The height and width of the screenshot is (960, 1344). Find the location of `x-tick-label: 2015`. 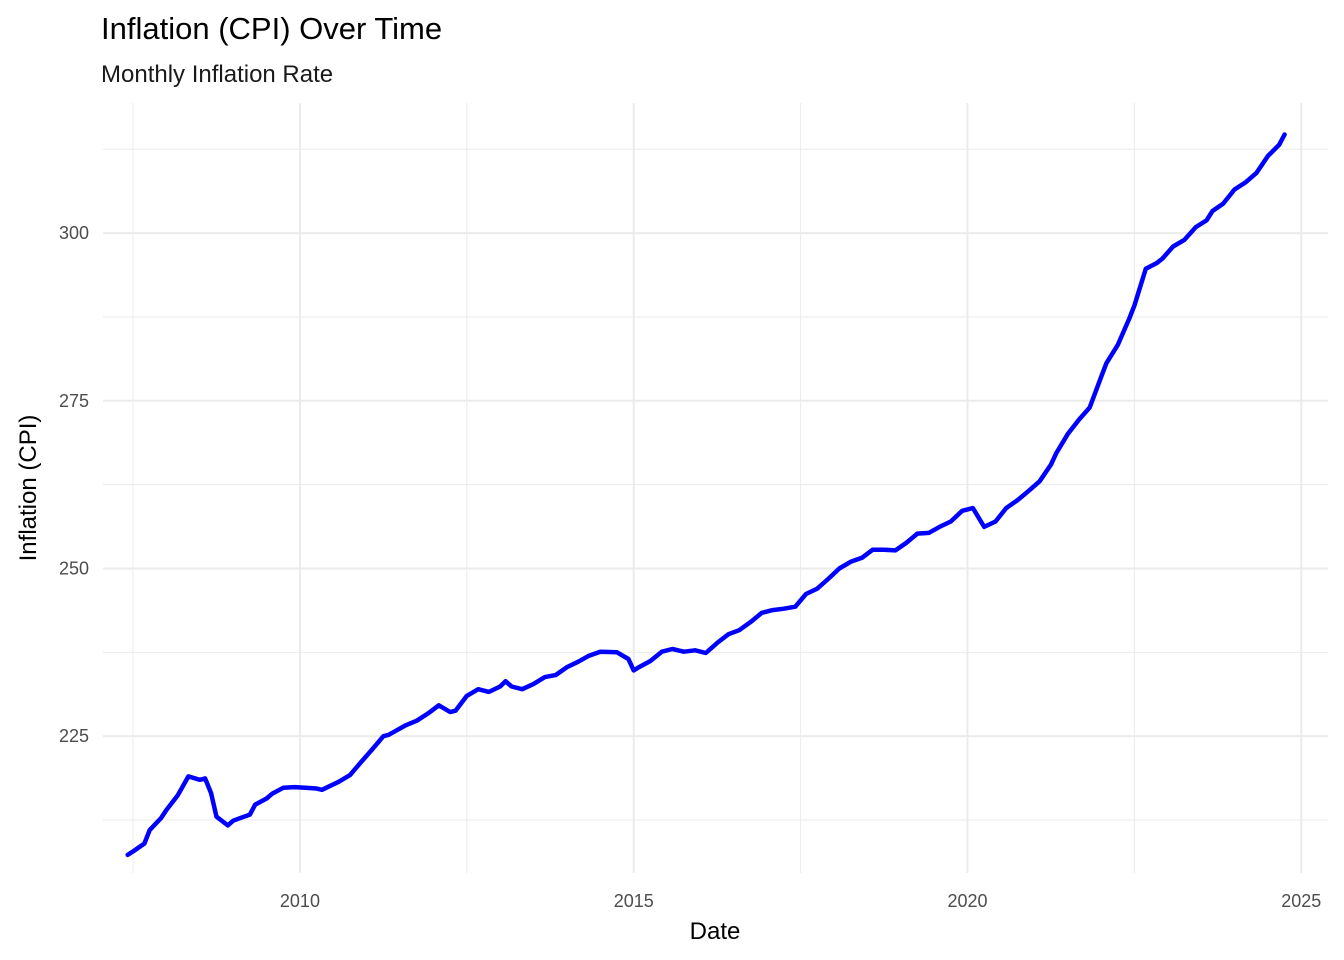

x-tick-label: 2015 is located at coordinates (634, 901).